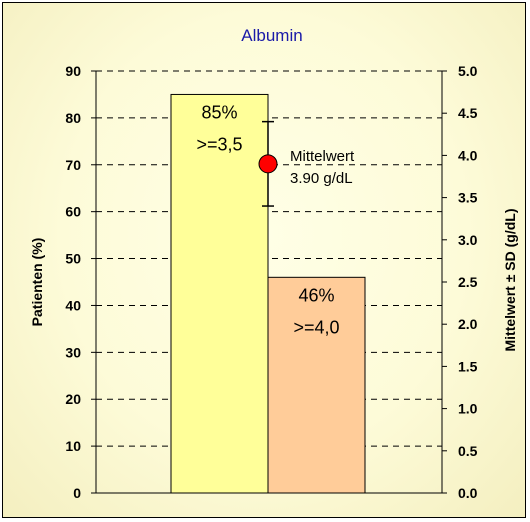  What do you see at coordinates (510, 279) in the screenshot?
I see `y2-axis-label: Mittelwert ± SD (g/dL)` at bounding box center [510, 279].